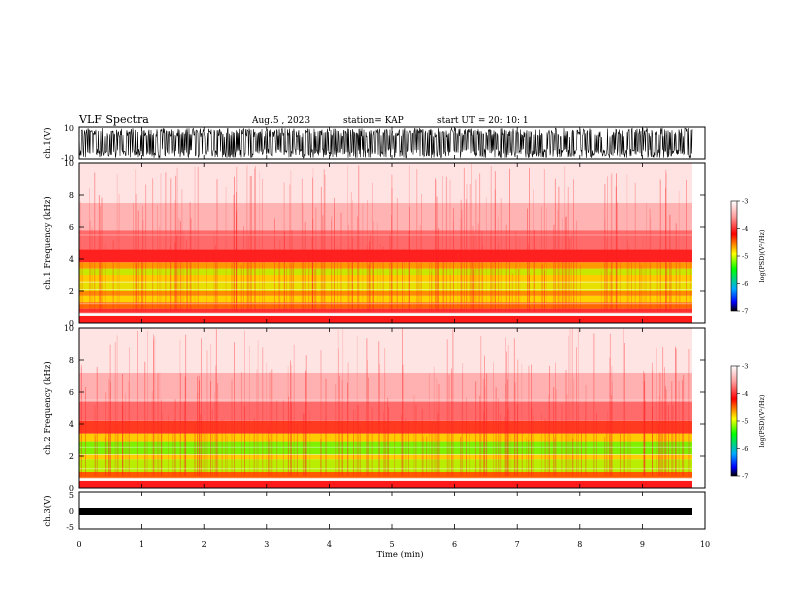 This screenshot has width=792, height=612. Describe the element at coordinates (113, 119) in the screenshot. I see `figure-title: VLF Spectra` at that location.